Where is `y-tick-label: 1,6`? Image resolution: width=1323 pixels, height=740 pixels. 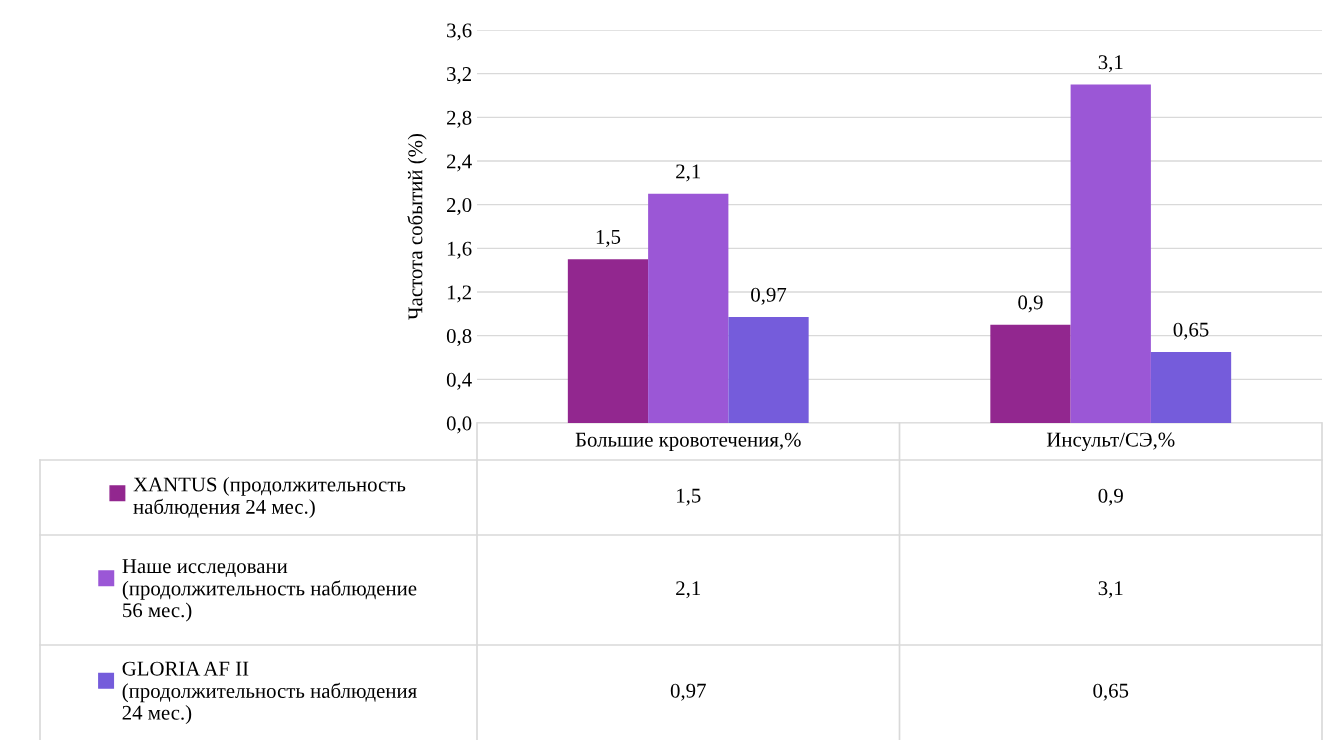 y-tick-label: 1,6 is located at coordinates (459, 250).